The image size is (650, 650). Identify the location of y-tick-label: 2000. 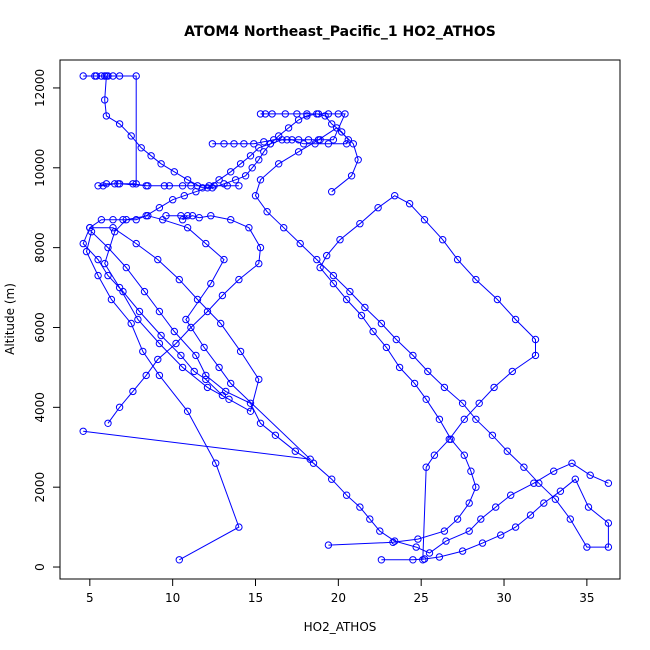
(40, 487).